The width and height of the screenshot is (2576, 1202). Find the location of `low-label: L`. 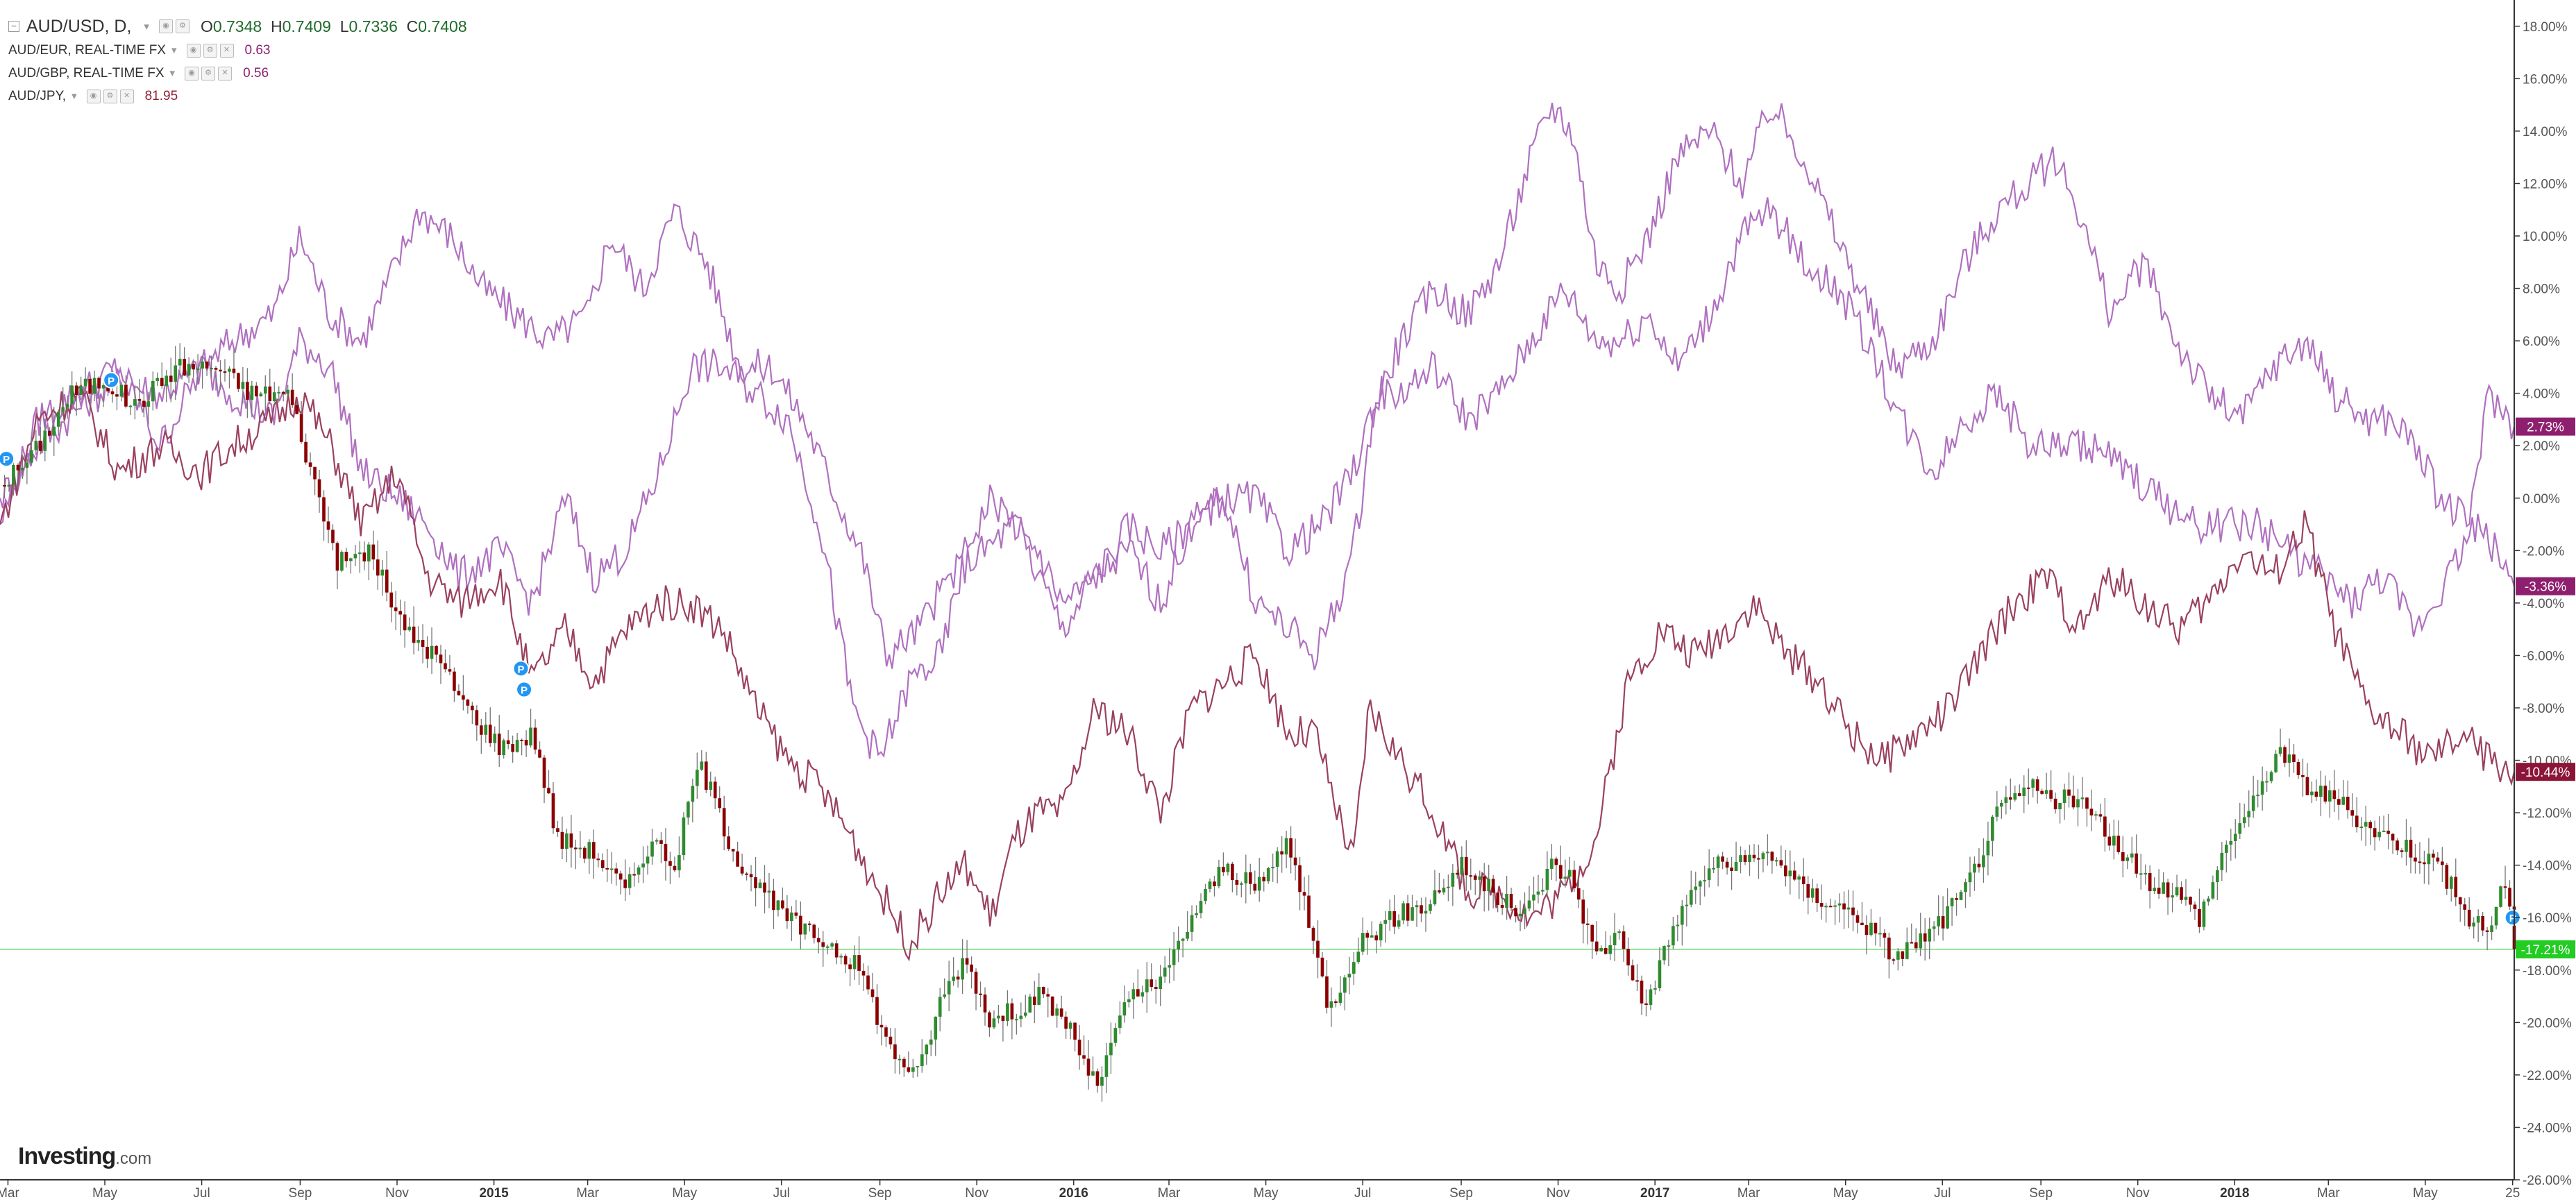

low-label: L is located at coordinates (344, 26).